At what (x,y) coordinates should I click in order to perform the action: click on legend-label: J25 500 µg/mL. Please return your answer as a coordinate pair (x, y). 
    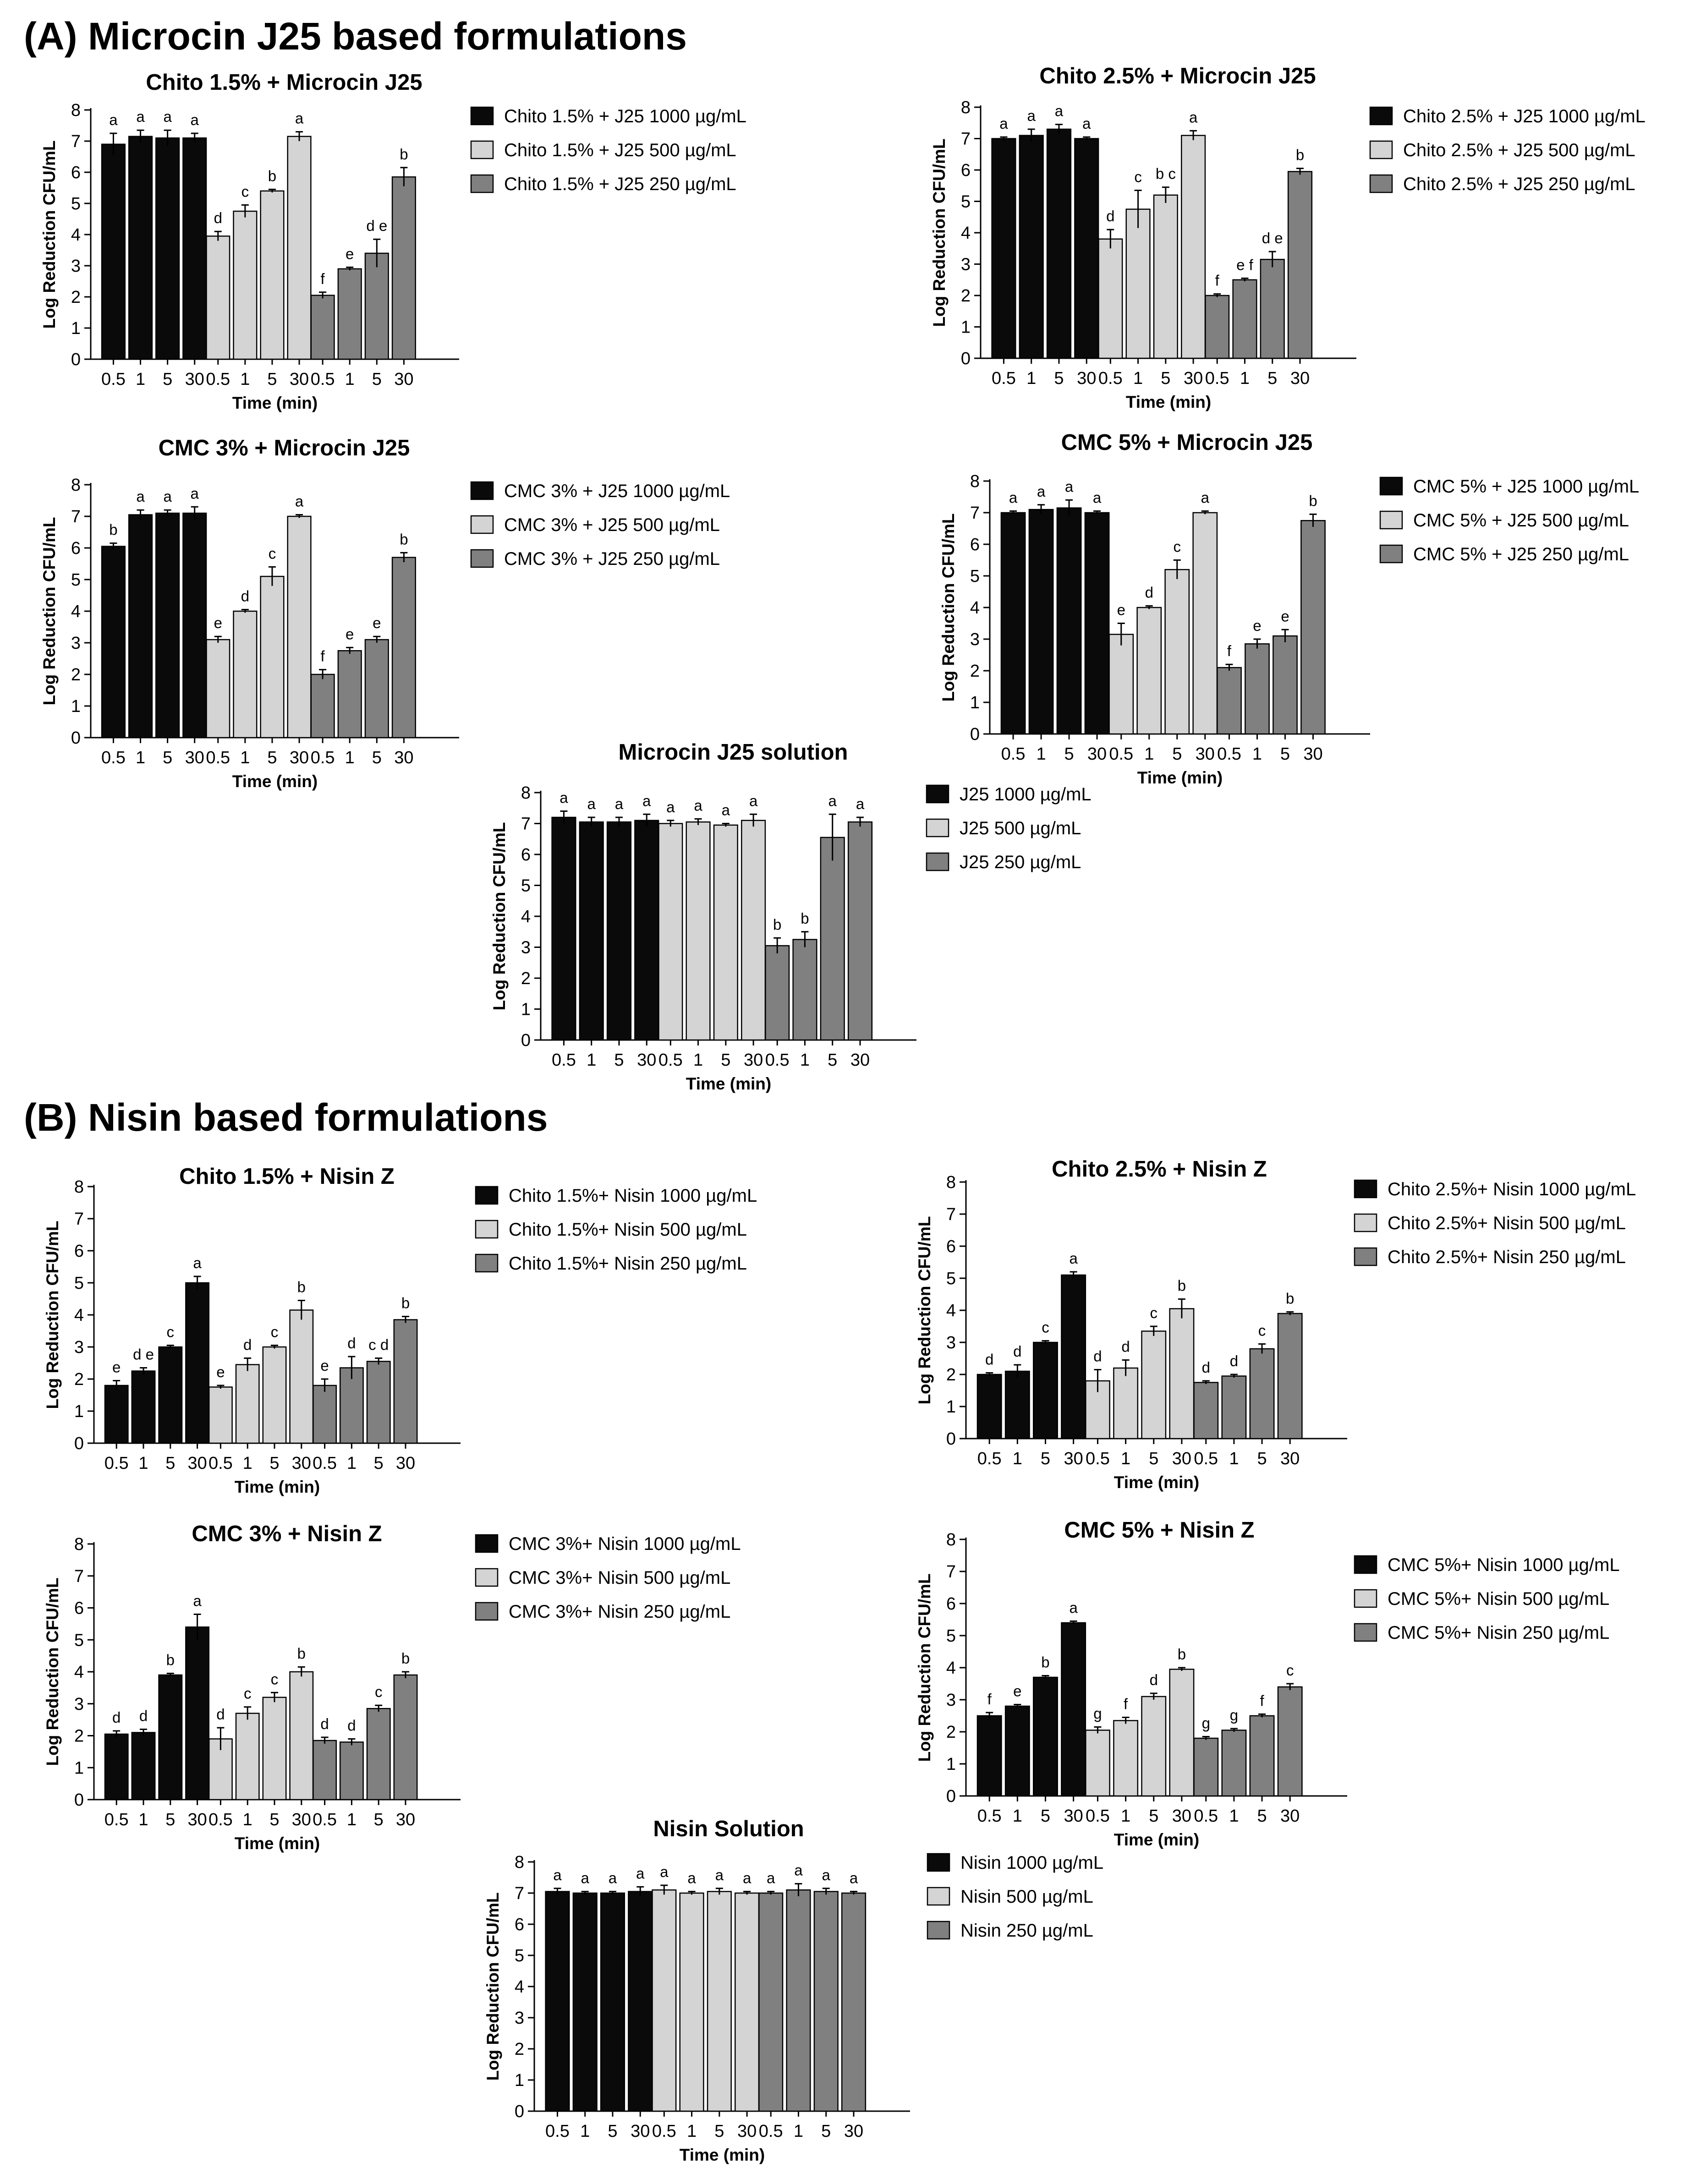
    Looking at the image, I should click on (1020, 828).